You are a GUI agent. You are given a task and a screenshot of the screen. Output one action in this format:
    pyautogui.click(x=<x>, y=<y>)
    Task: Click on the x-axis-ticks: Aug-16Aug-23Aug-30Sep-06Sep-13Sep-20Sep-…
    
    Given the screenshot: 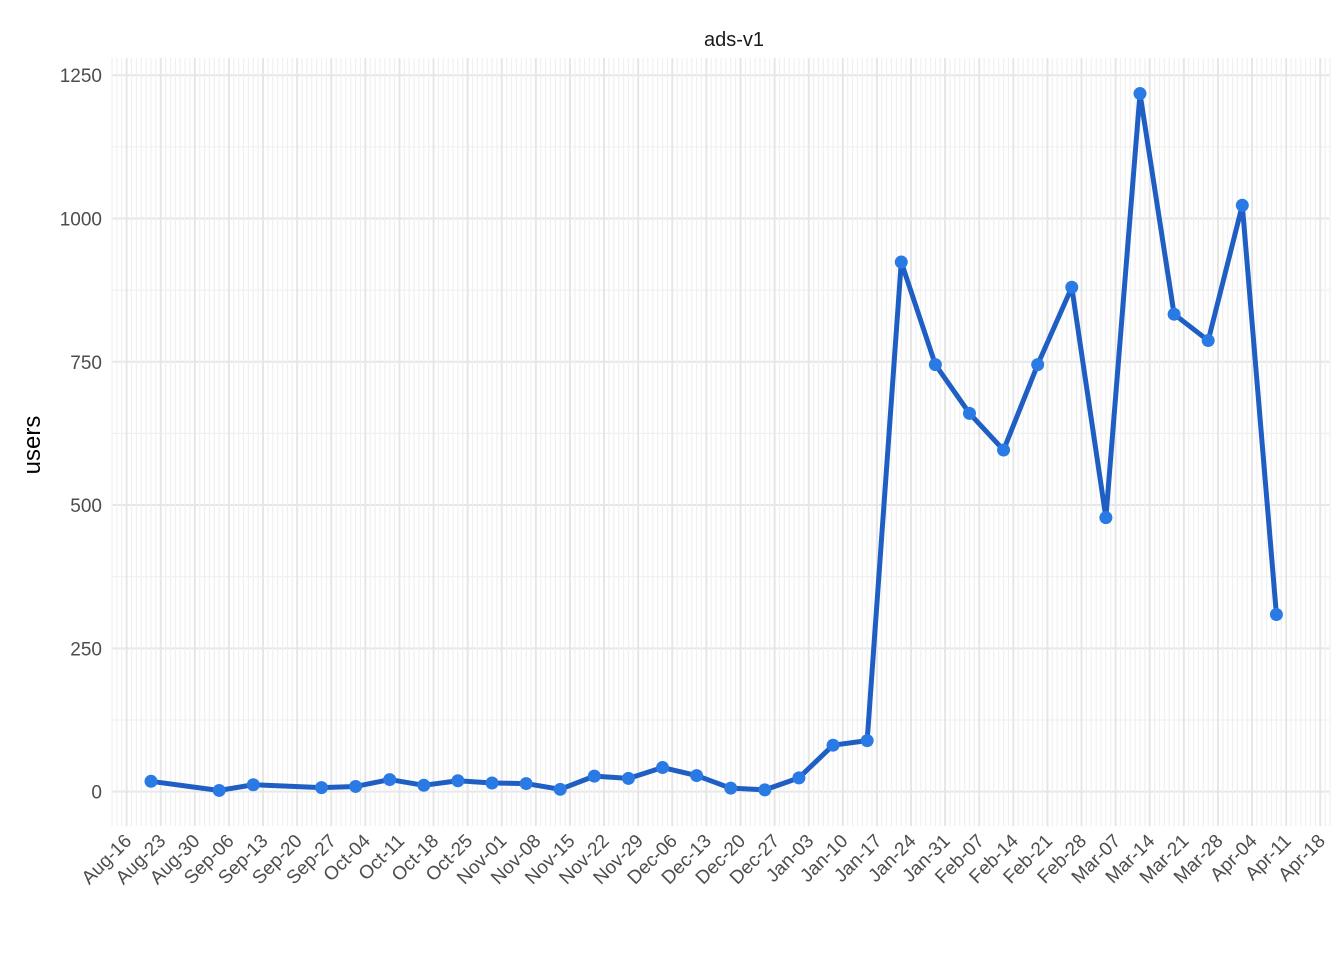 What is the action you would take?
    pyautogui.click(x=704, y=859)
    